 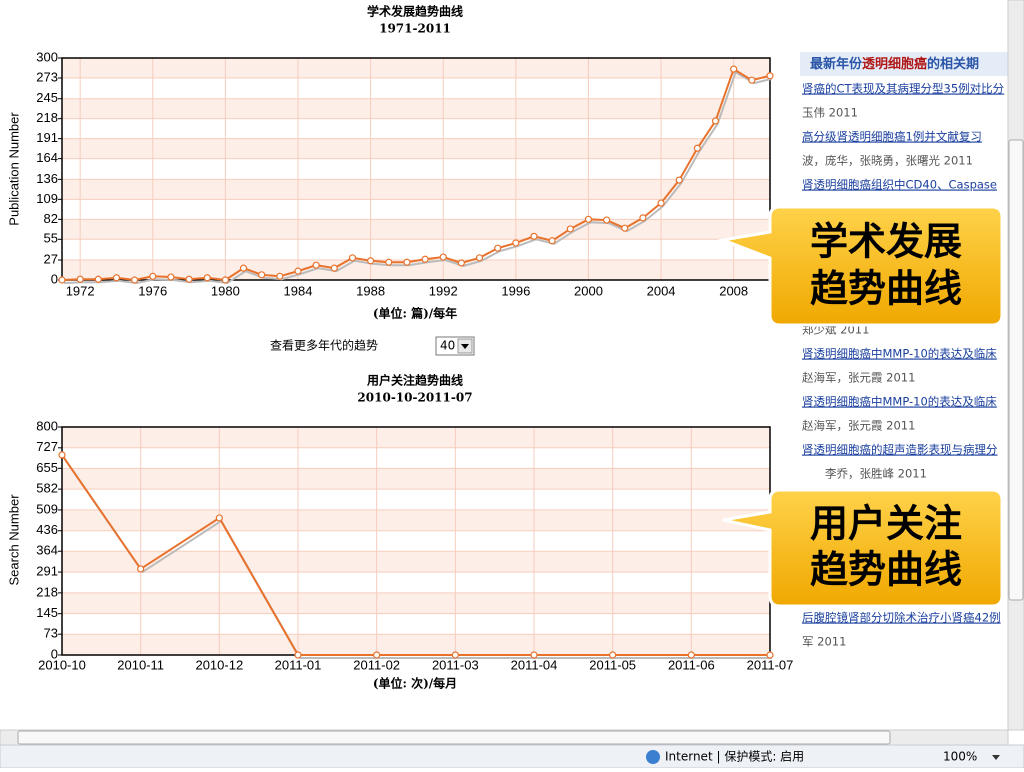 I want to click on y-tick-label: 218, so click(x=47, y=591).